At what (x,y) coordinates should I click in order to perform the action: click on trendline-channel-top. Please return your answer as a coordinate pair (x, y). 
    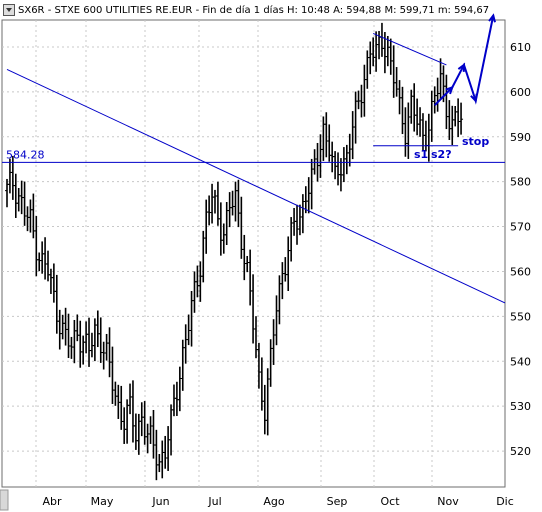
    Looking at the image, I should click on (409, 49).